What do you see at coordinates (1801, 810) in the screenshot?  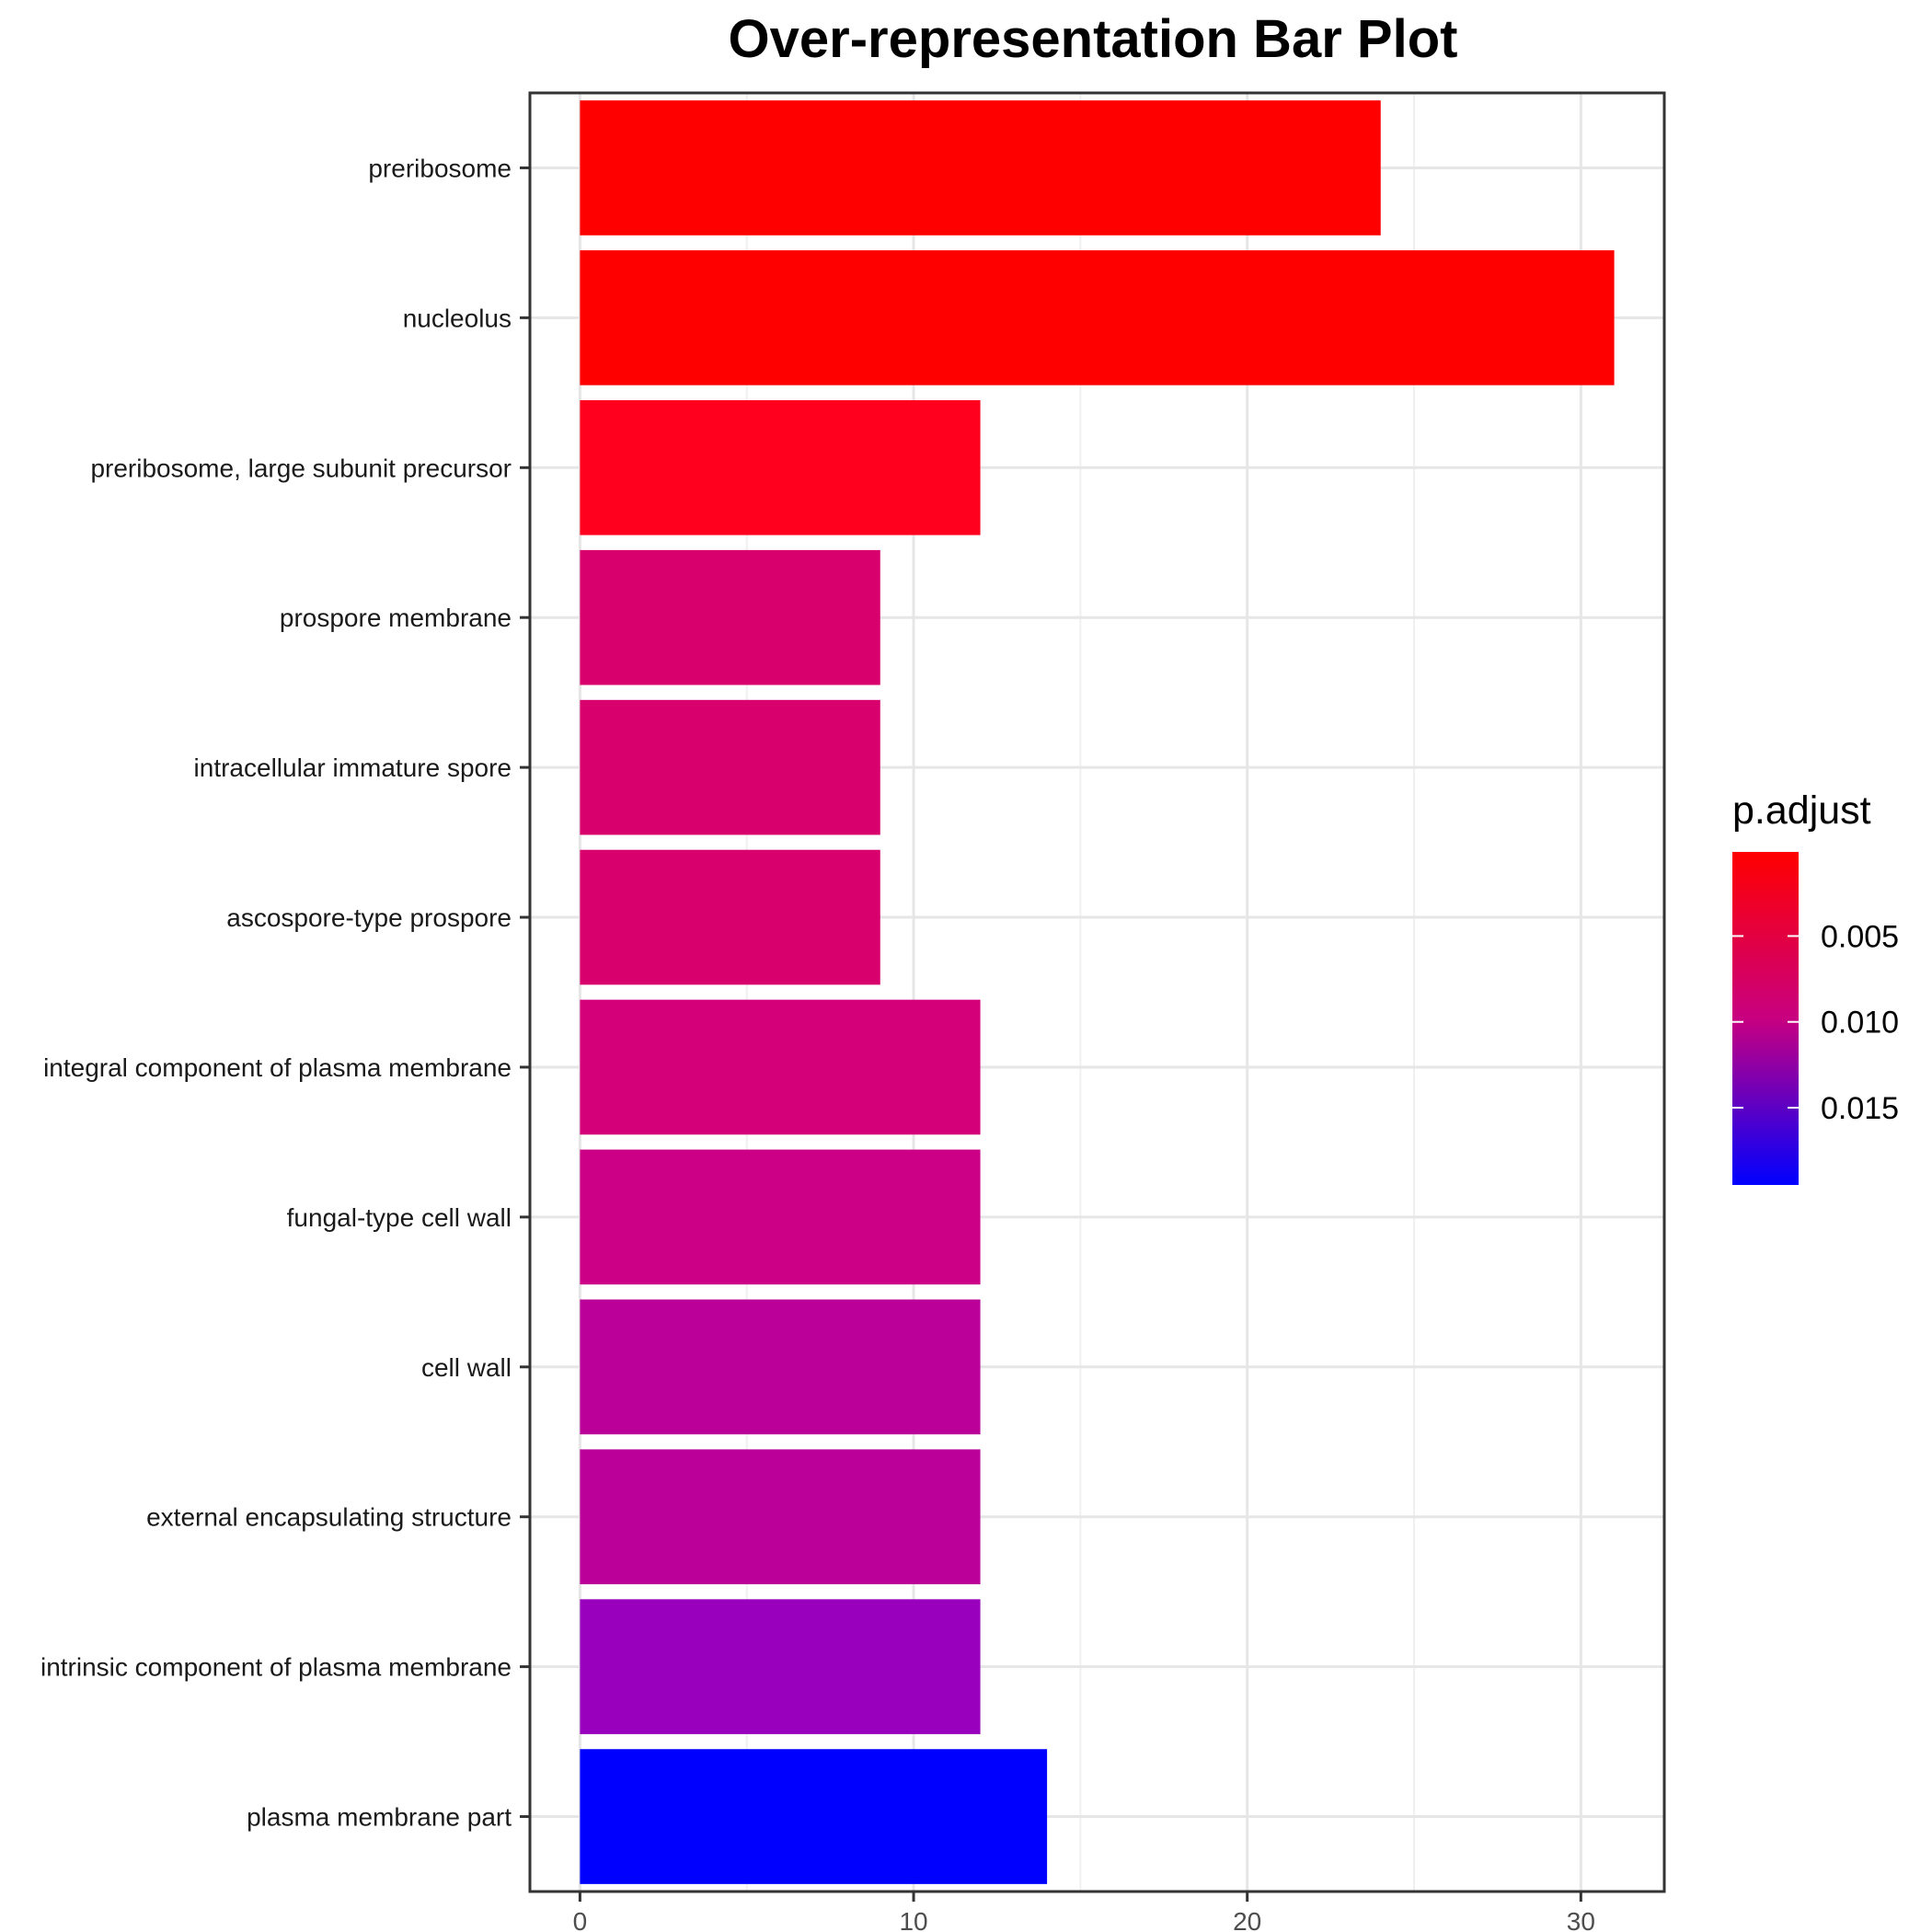 I see `legend-title: p.adjust` at bounding box center [1801, 810].